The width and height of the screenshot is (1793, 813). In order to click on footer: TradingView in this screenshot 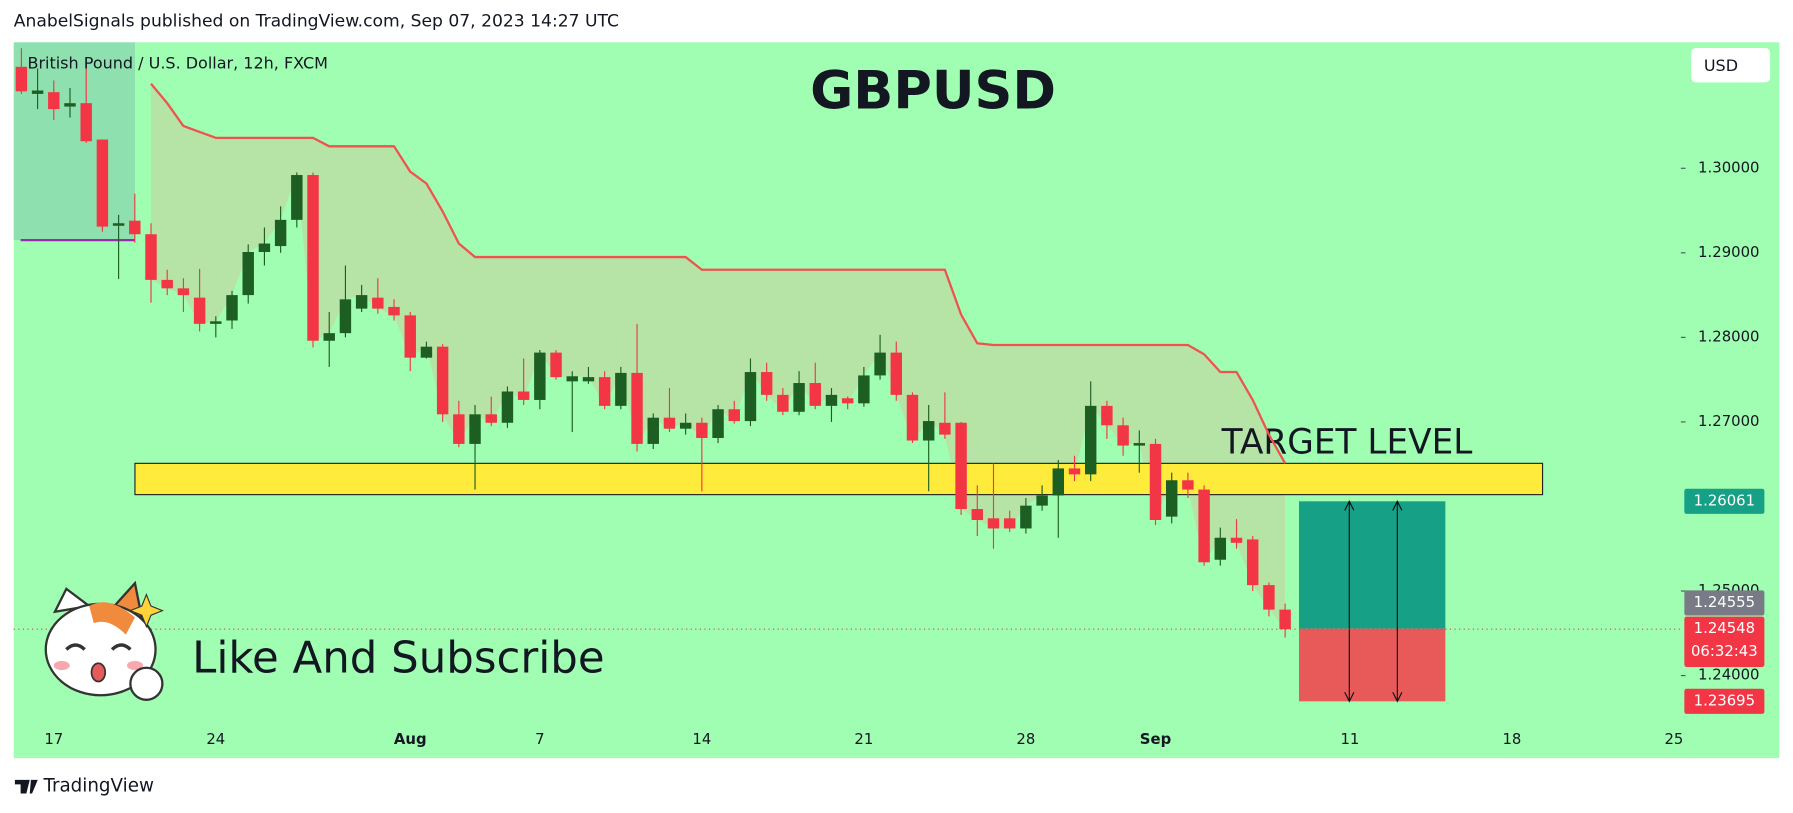, I will do `click(98, 786)`.